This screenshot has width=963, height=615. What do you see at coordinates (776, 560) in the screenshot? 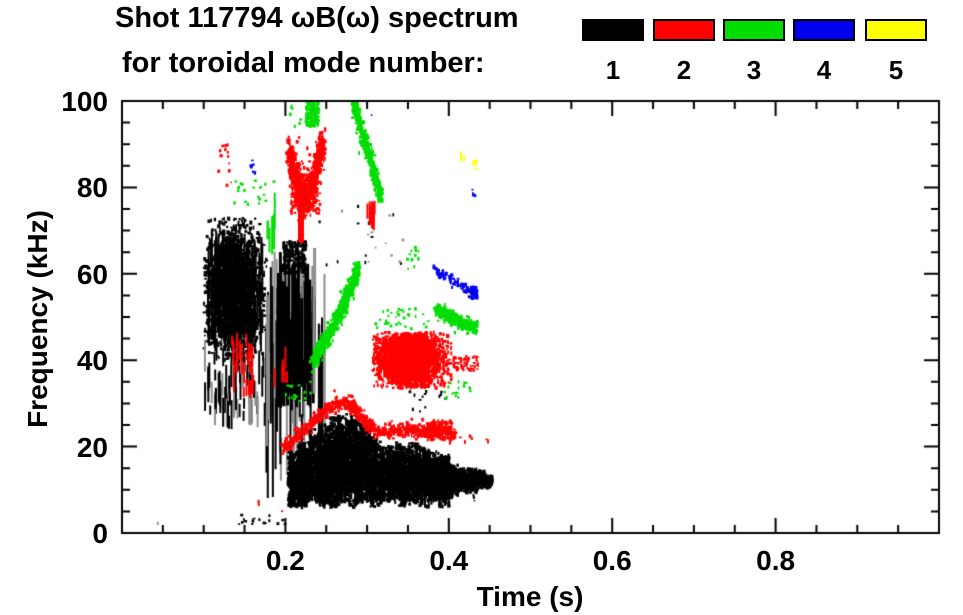
I see `x-tick-label-0.8: 0.8` at bounding box center [776, 560].